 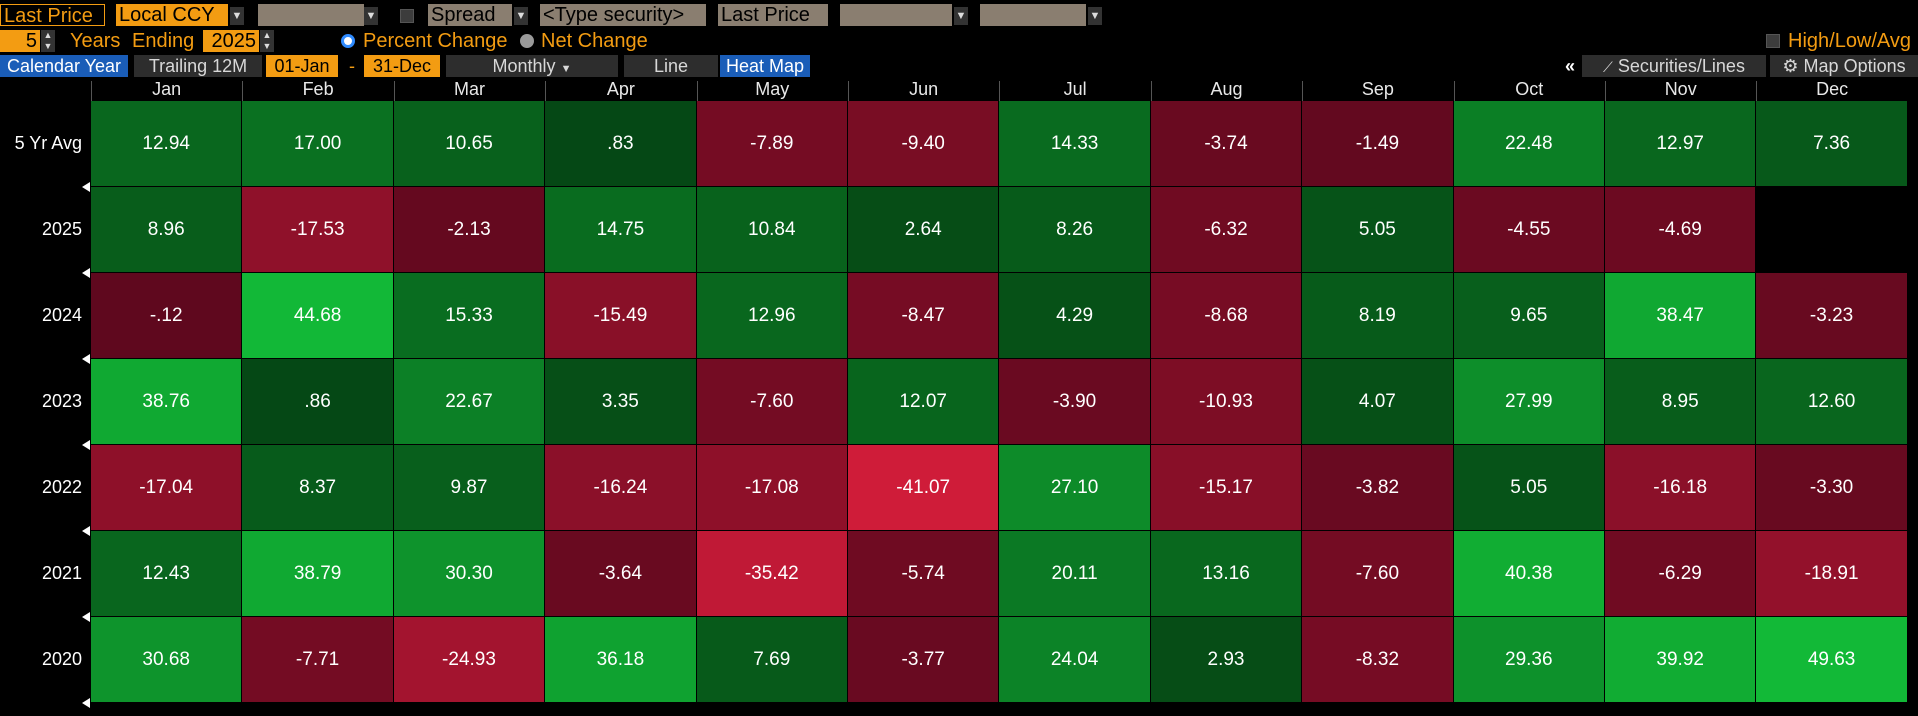 What do you see at coordinates (594, 41) in the screenshot?
I see `net-change-label: Net Change` at bounding box center [594, 41].